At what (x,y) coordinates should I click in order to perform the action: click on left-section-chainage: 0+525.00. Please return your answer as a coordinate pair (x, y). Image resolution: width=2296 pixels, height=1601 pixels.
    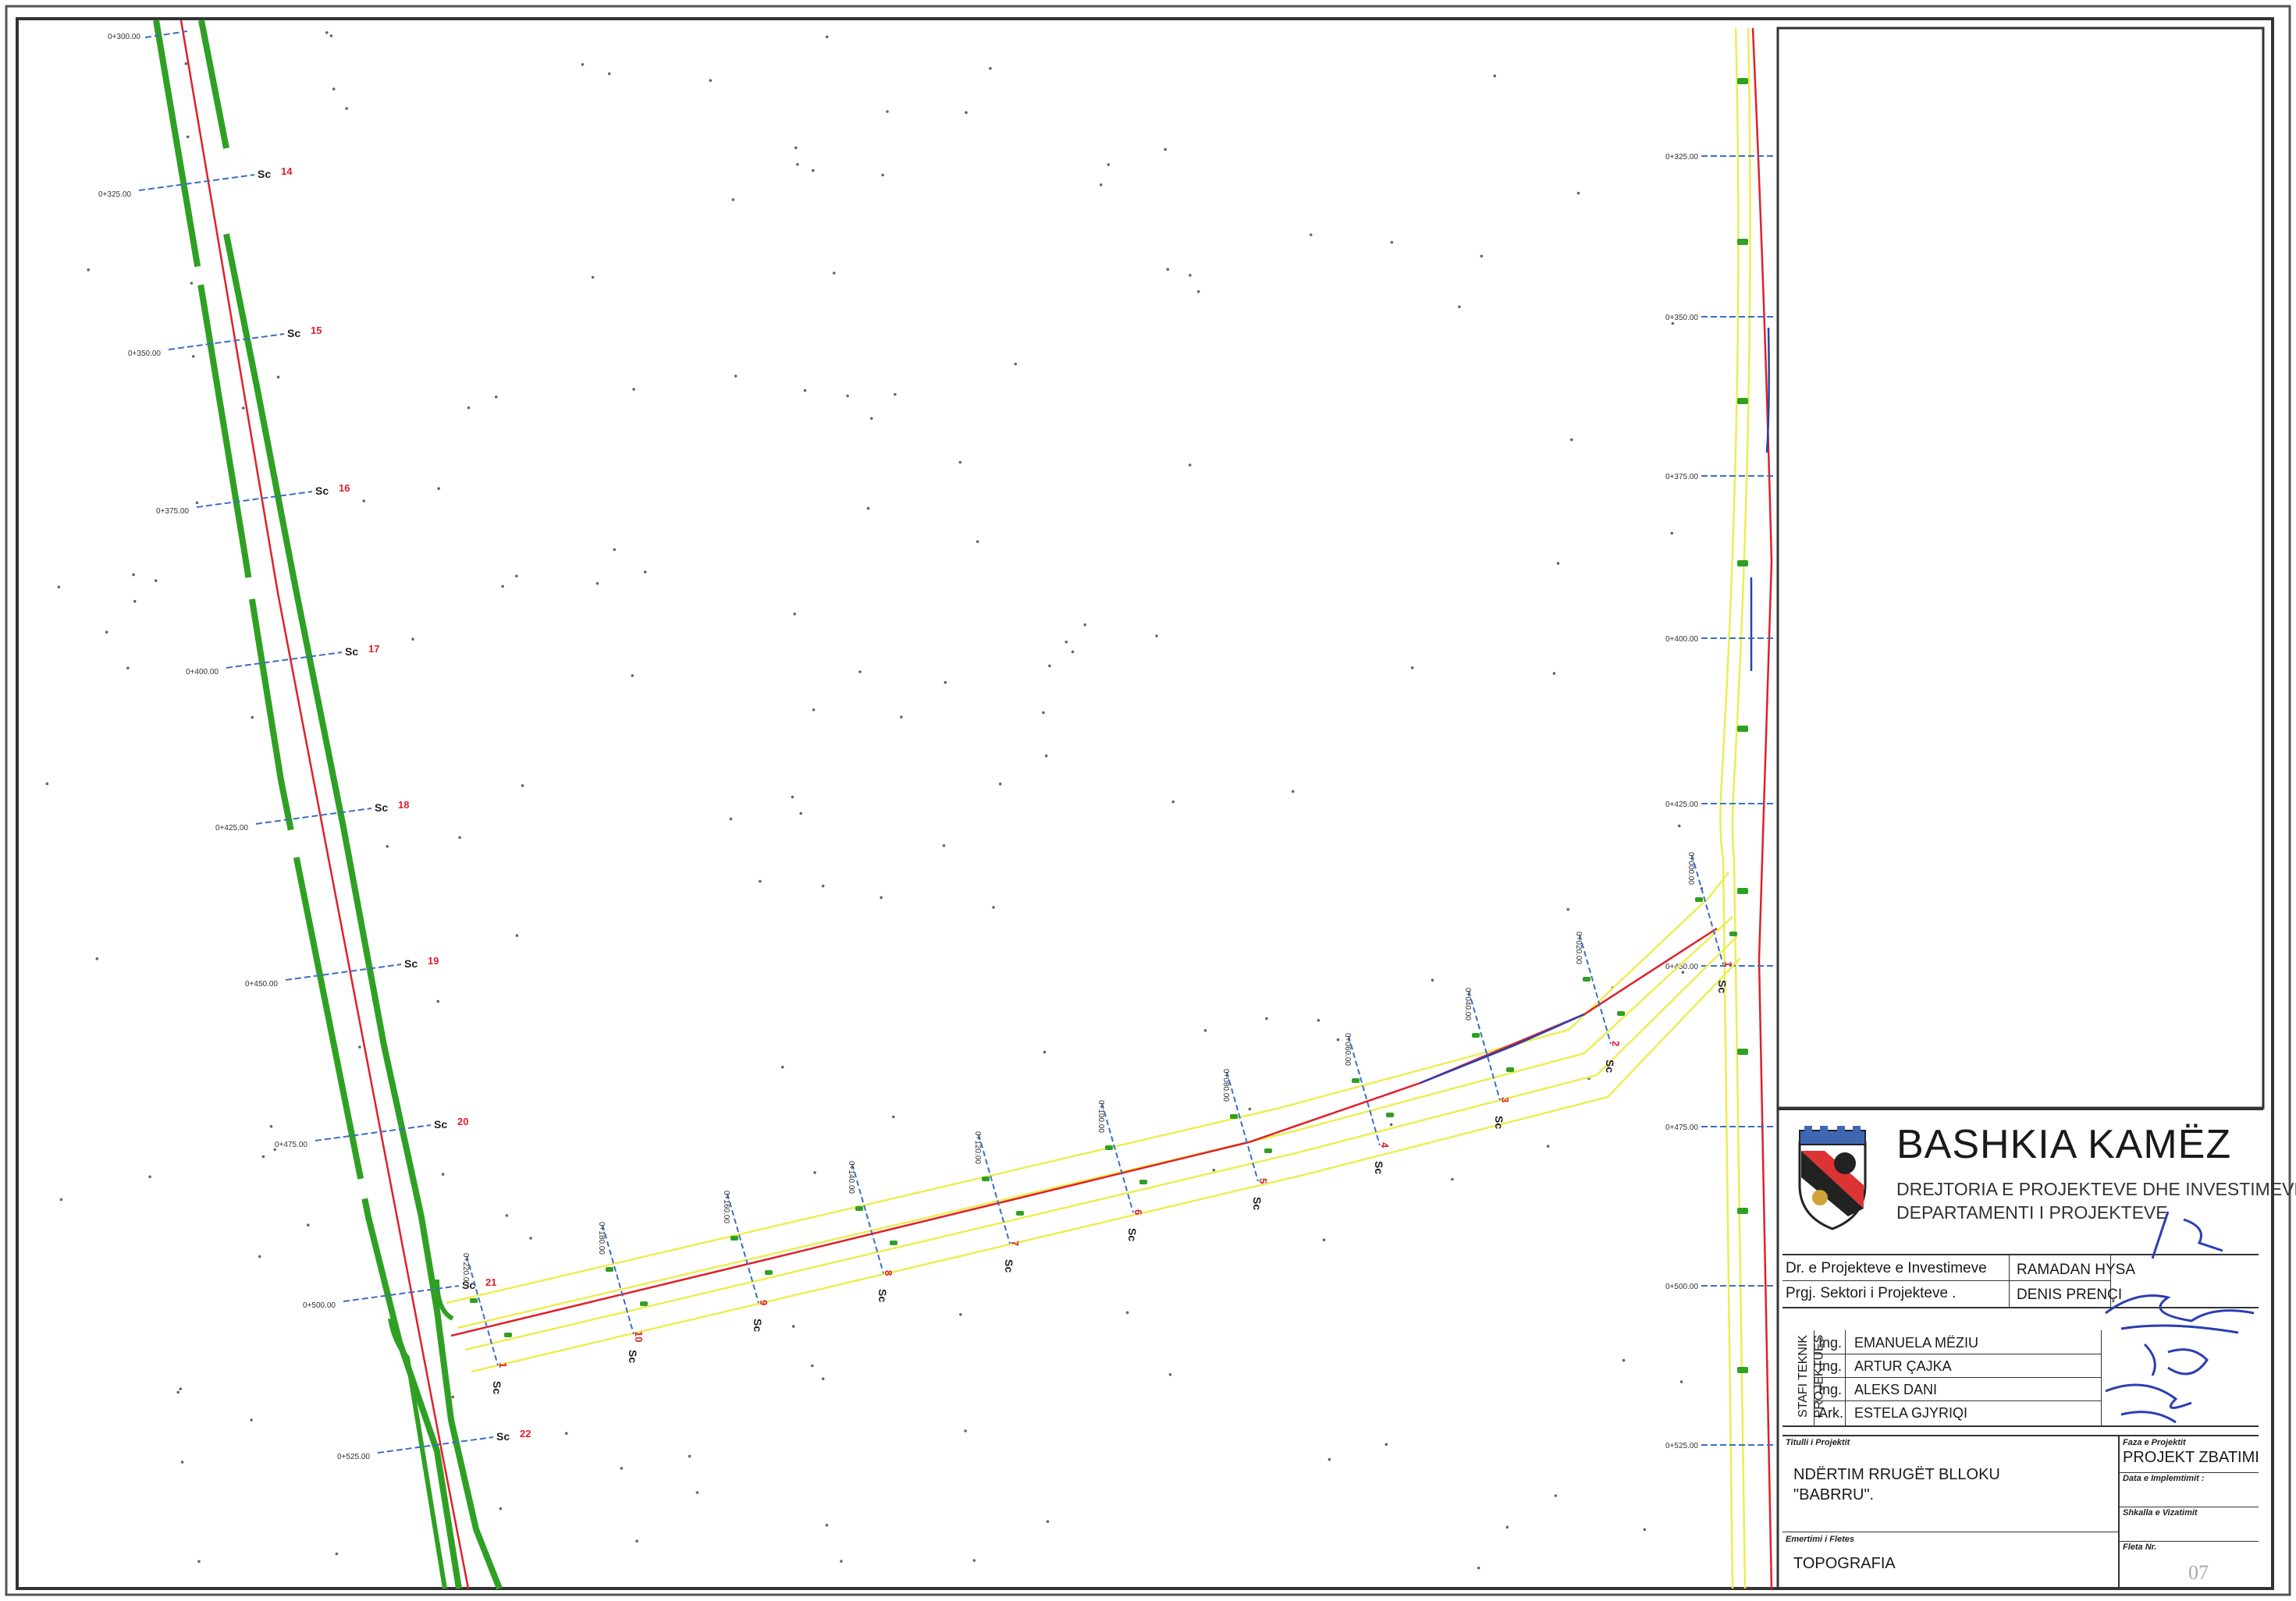
    Looking at the image, I should click on (353, 1457).